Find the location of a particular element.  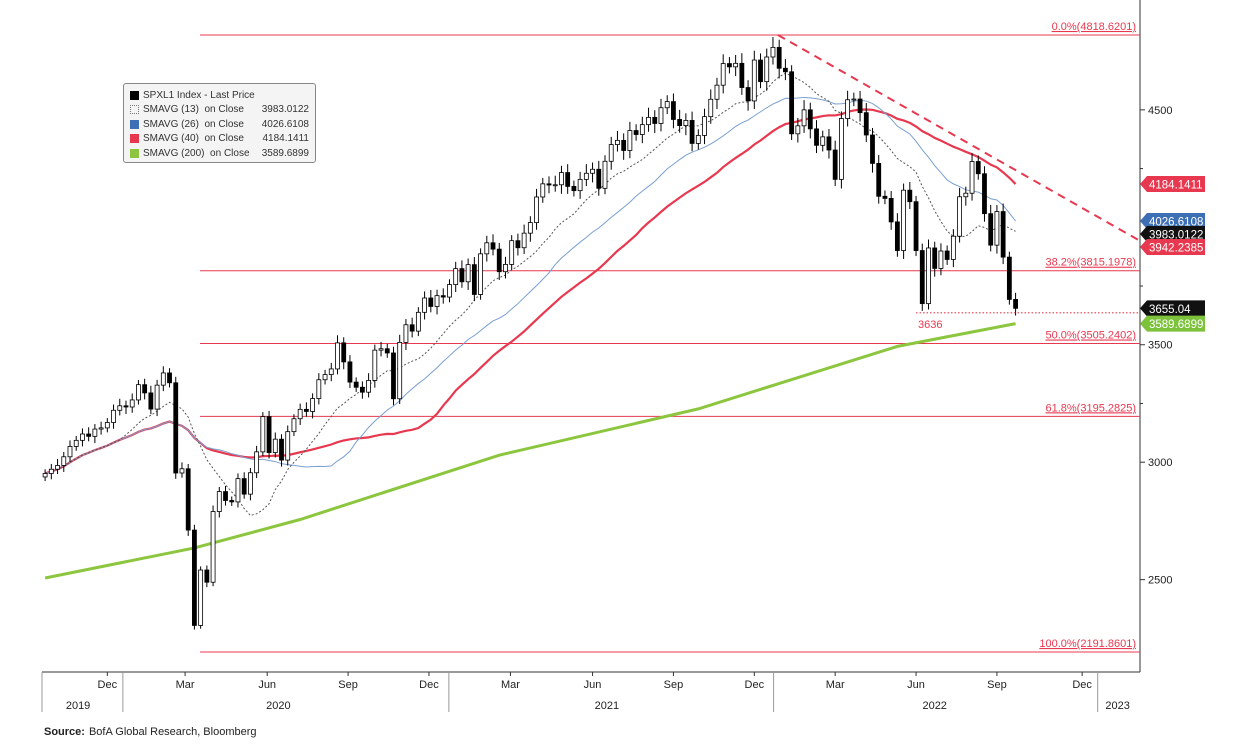

source-text: BofA Global Research, Bloomberg is located at coordinates (172, 732).